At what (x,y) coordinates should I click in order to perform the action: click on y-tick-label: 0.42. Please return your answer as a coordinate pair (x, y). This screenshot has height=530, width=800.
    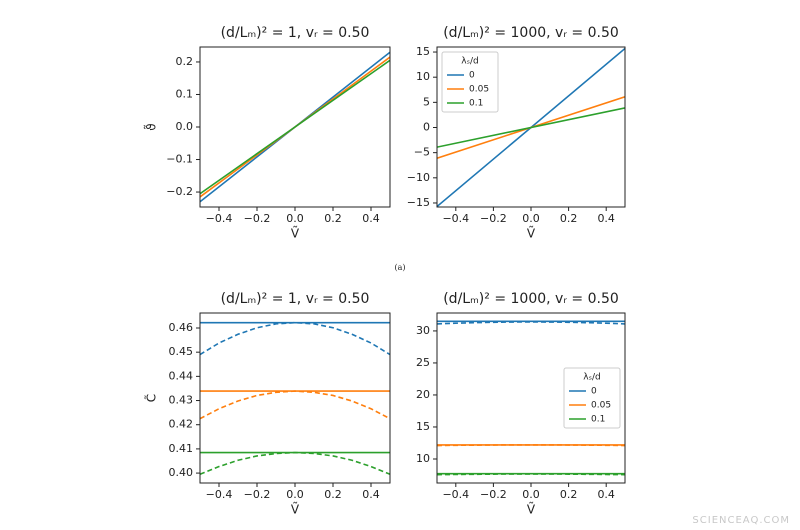
    Looking at the image, I should click on (181, 424).